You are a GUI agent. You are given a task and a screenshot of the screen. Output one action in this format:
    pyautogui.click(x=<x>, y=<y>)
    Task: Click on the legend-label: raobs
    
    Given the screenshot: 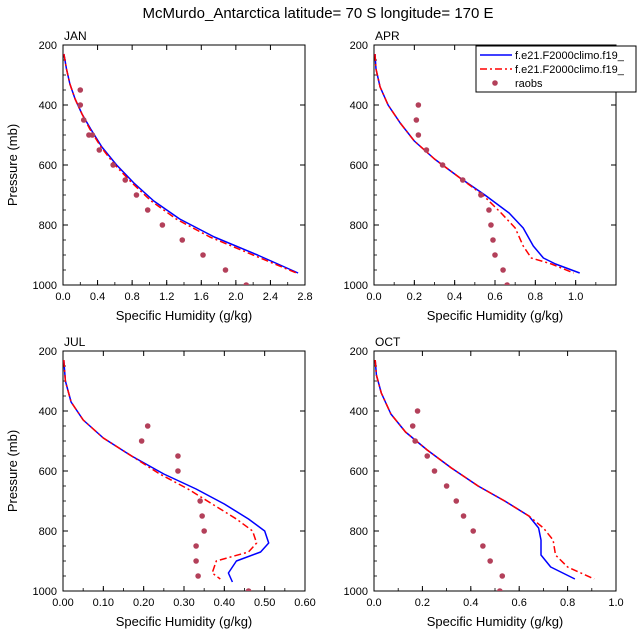 What is the action you would take?
    pyautogui.click(x=529, y=84)
    